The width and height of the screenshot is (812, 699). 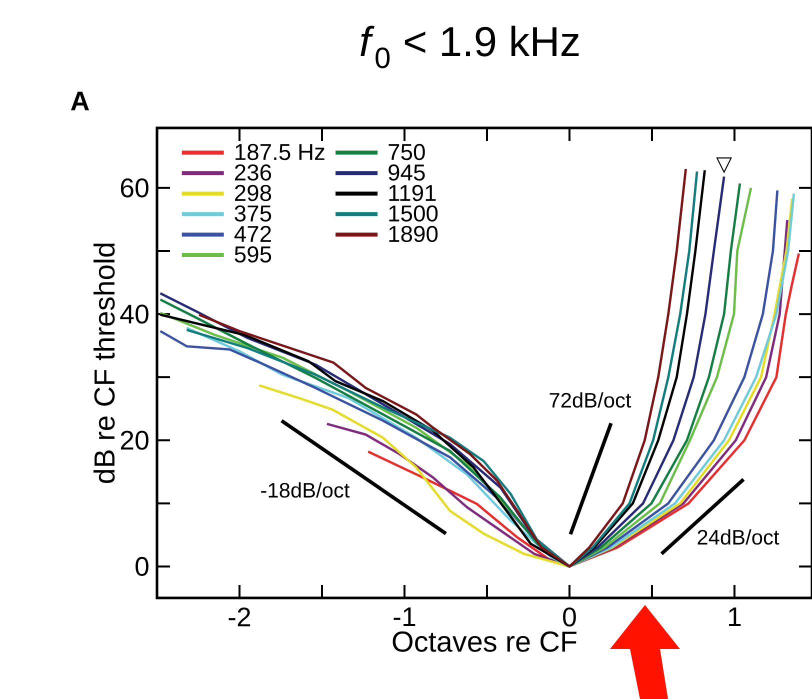 What do you see at coordinates (104, 363) in the screenshot?
I see `y-axis-title: dB re CF threshold` at bounding box center [104, 363].